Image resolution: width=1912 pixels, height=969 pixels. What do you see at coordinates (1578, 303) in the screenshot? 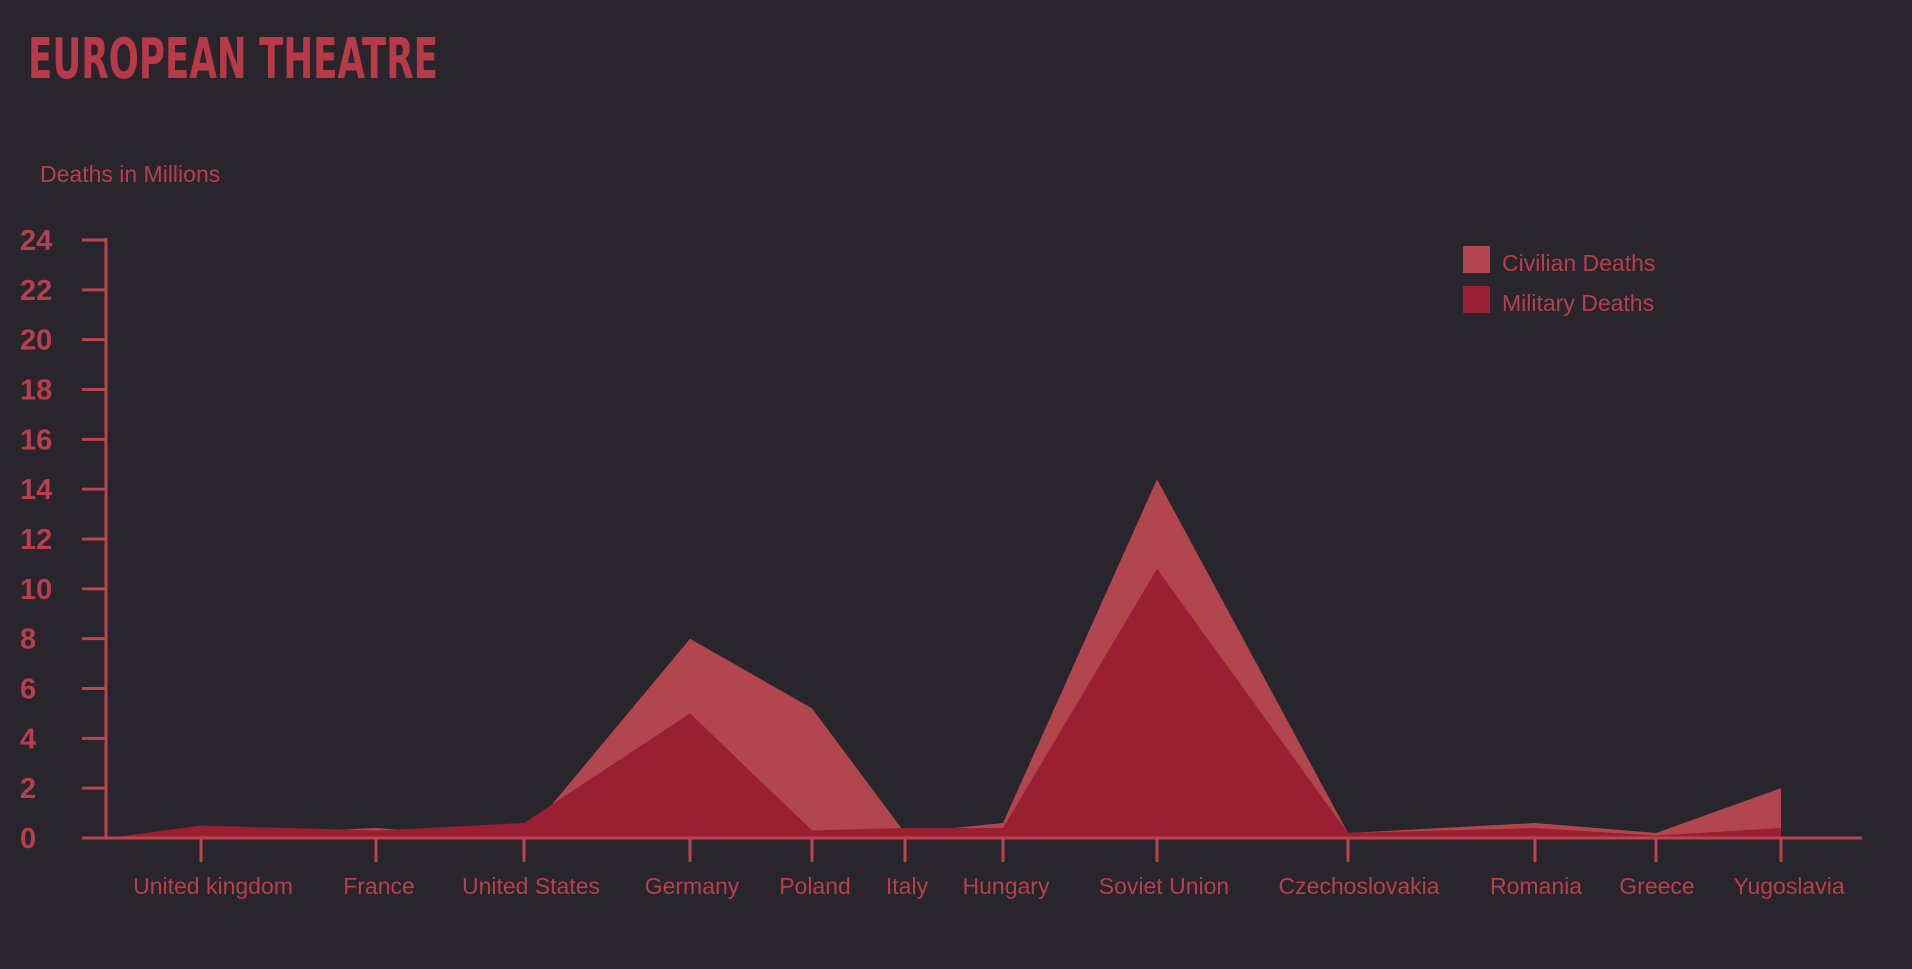
I see `legend-label: Military Deaths` at bounding box center [1578, 303].